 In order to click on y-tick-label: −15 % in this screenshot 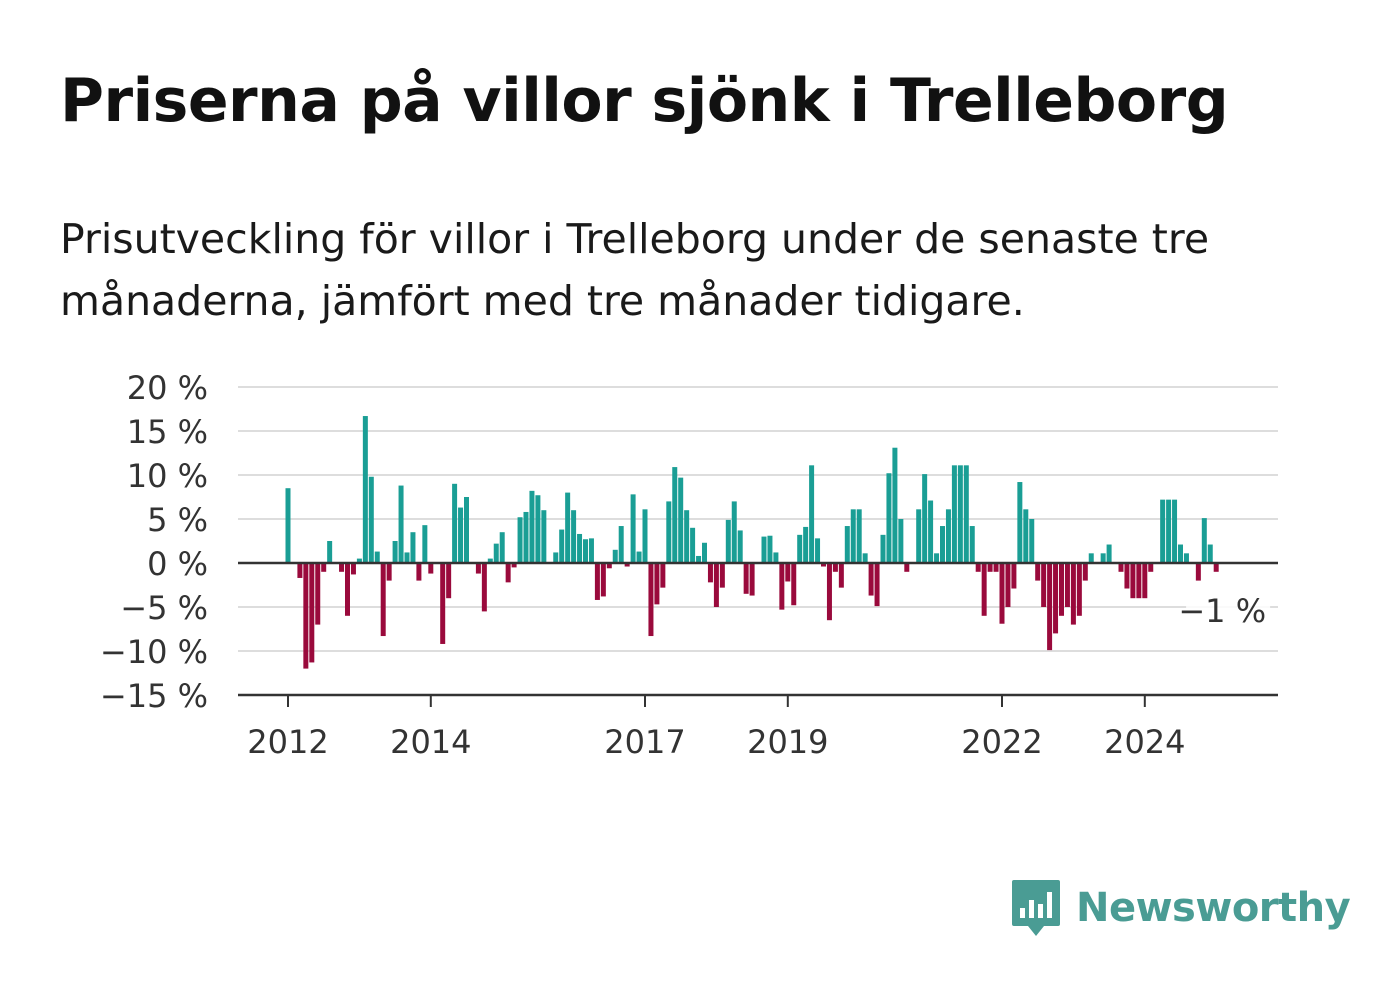, I will do `click(154, 696)`.